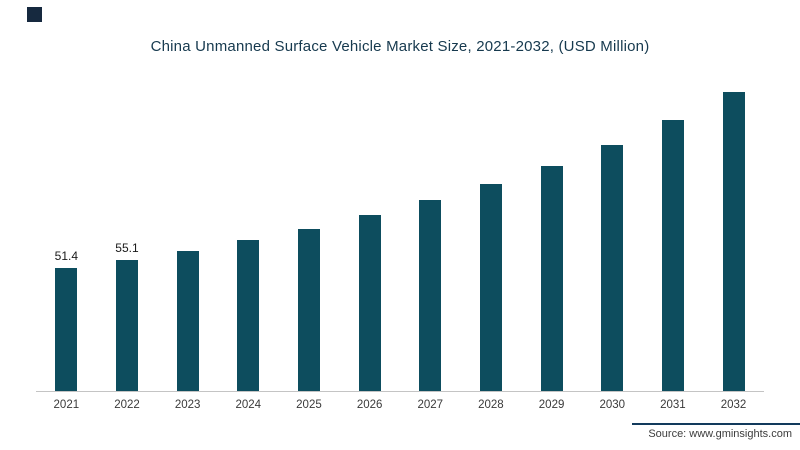  Describe the element at coordinates (612, 405) in the screenshot. I see `x-axis-label: 2030` at that location.